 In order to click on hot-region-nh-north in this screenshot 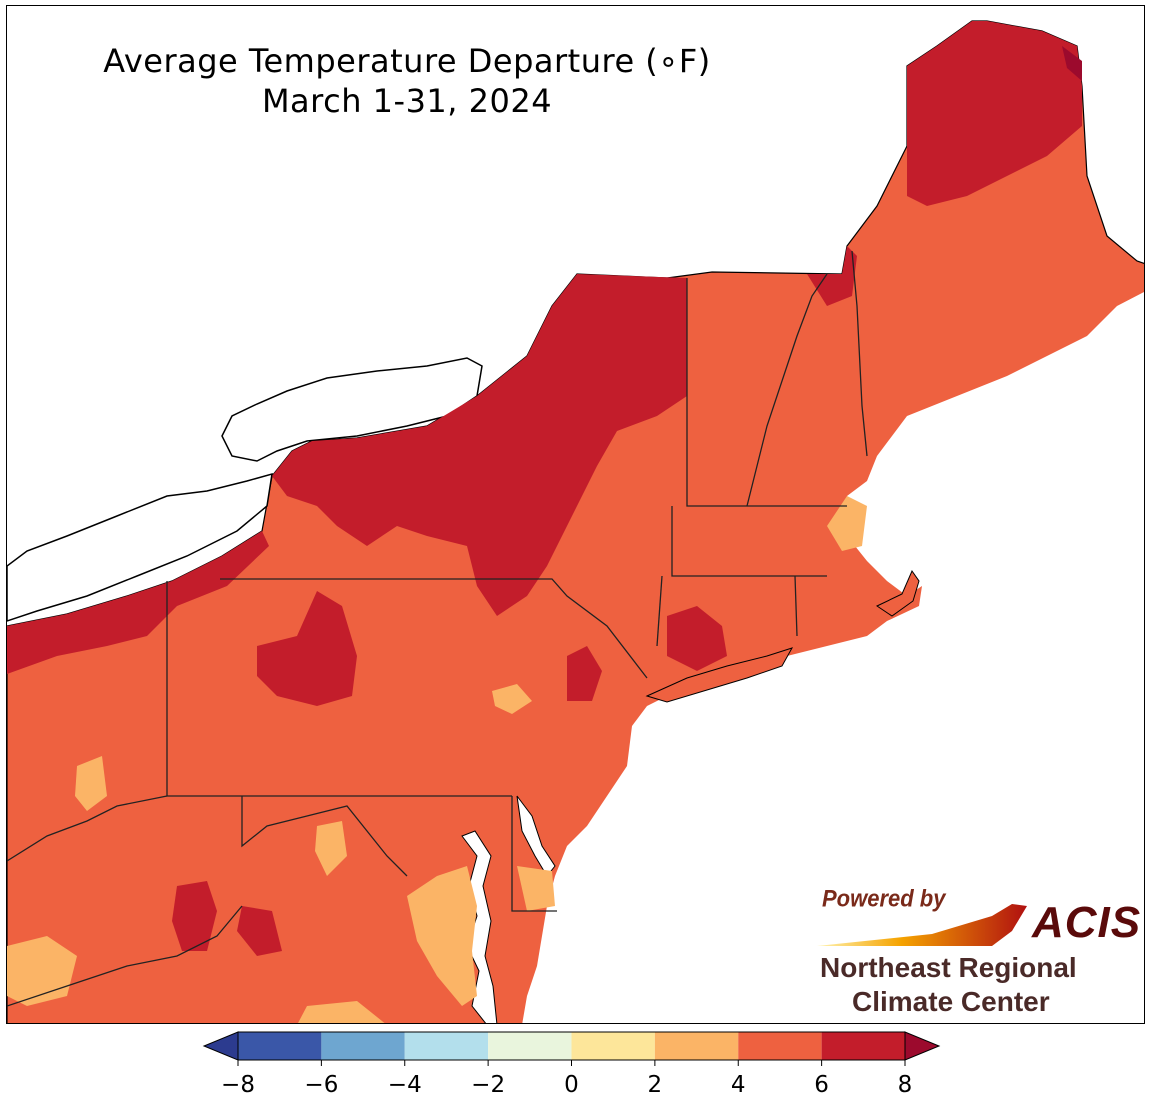, I will do `click(832, 276)`.